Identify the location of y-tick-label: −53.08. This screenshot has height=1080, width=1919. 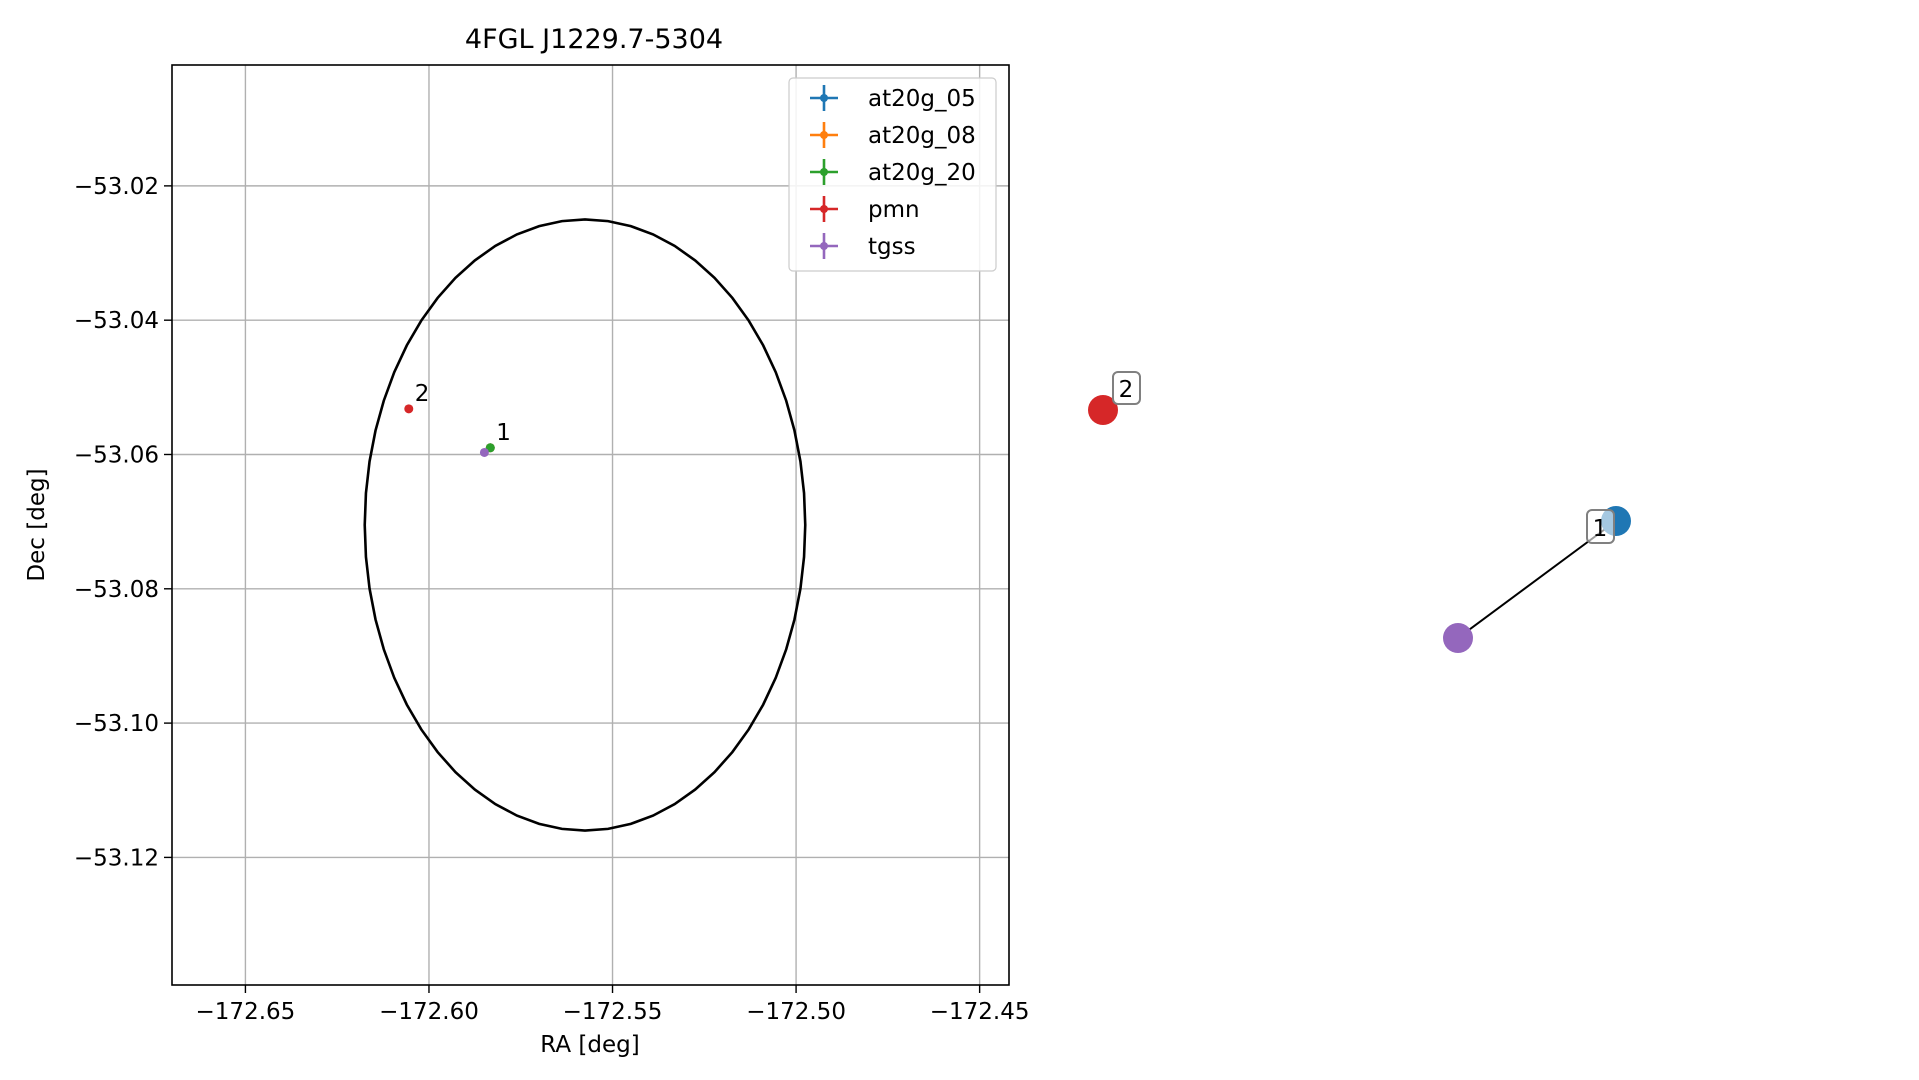
(116, 590).